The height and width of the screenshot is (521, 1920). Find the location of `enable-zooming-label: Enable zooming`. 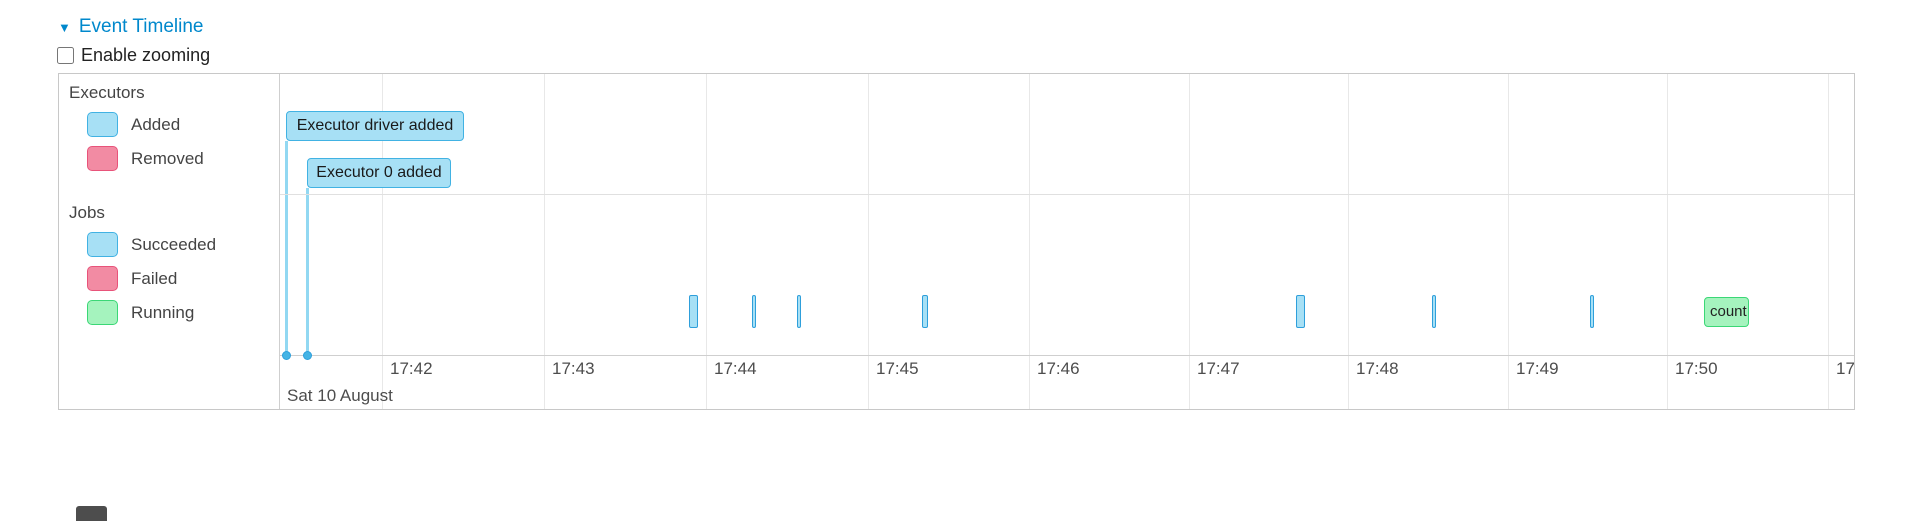

enable-zooming-label: Enable zooming is located at coordinates (146, 55).